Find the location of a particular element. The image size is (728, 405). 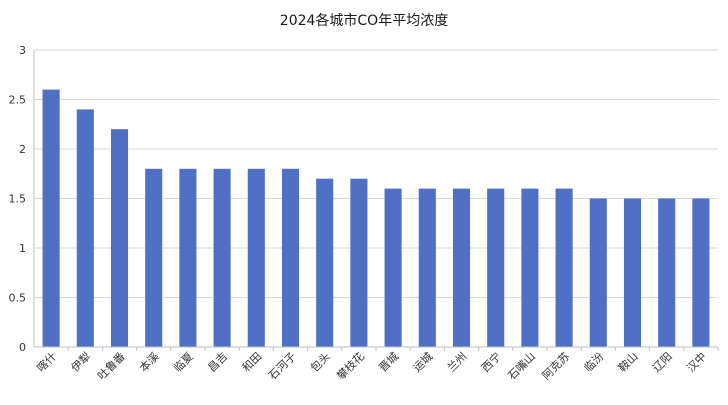

x-tick-label: 吐鲁番 is located at coordinates (110, 365).